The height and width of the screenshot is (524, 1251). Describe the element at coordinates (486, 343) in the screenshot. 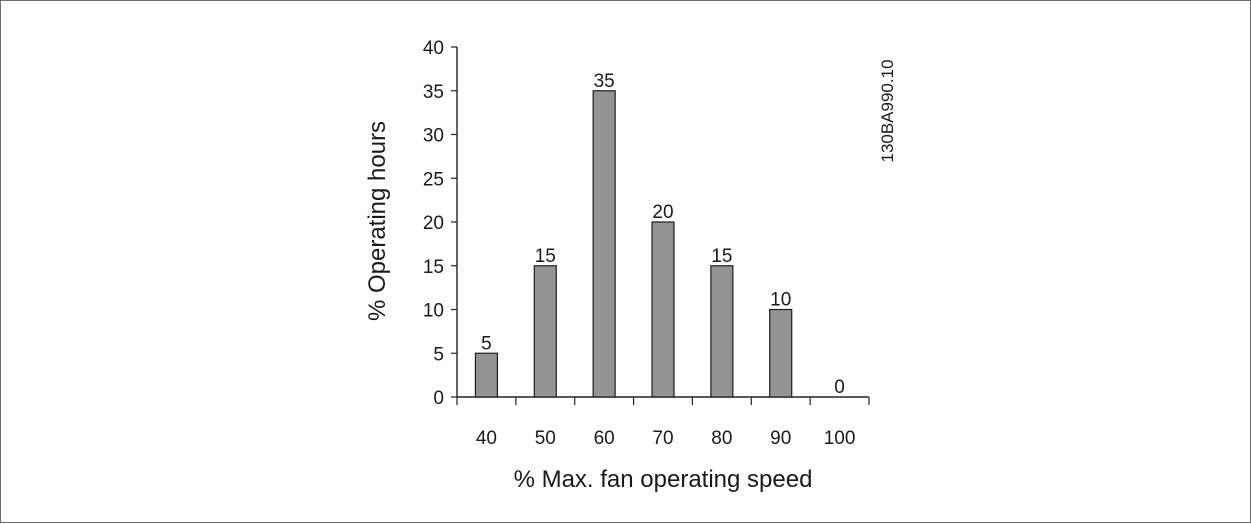

I see `bar-value-label: 5` at that location.